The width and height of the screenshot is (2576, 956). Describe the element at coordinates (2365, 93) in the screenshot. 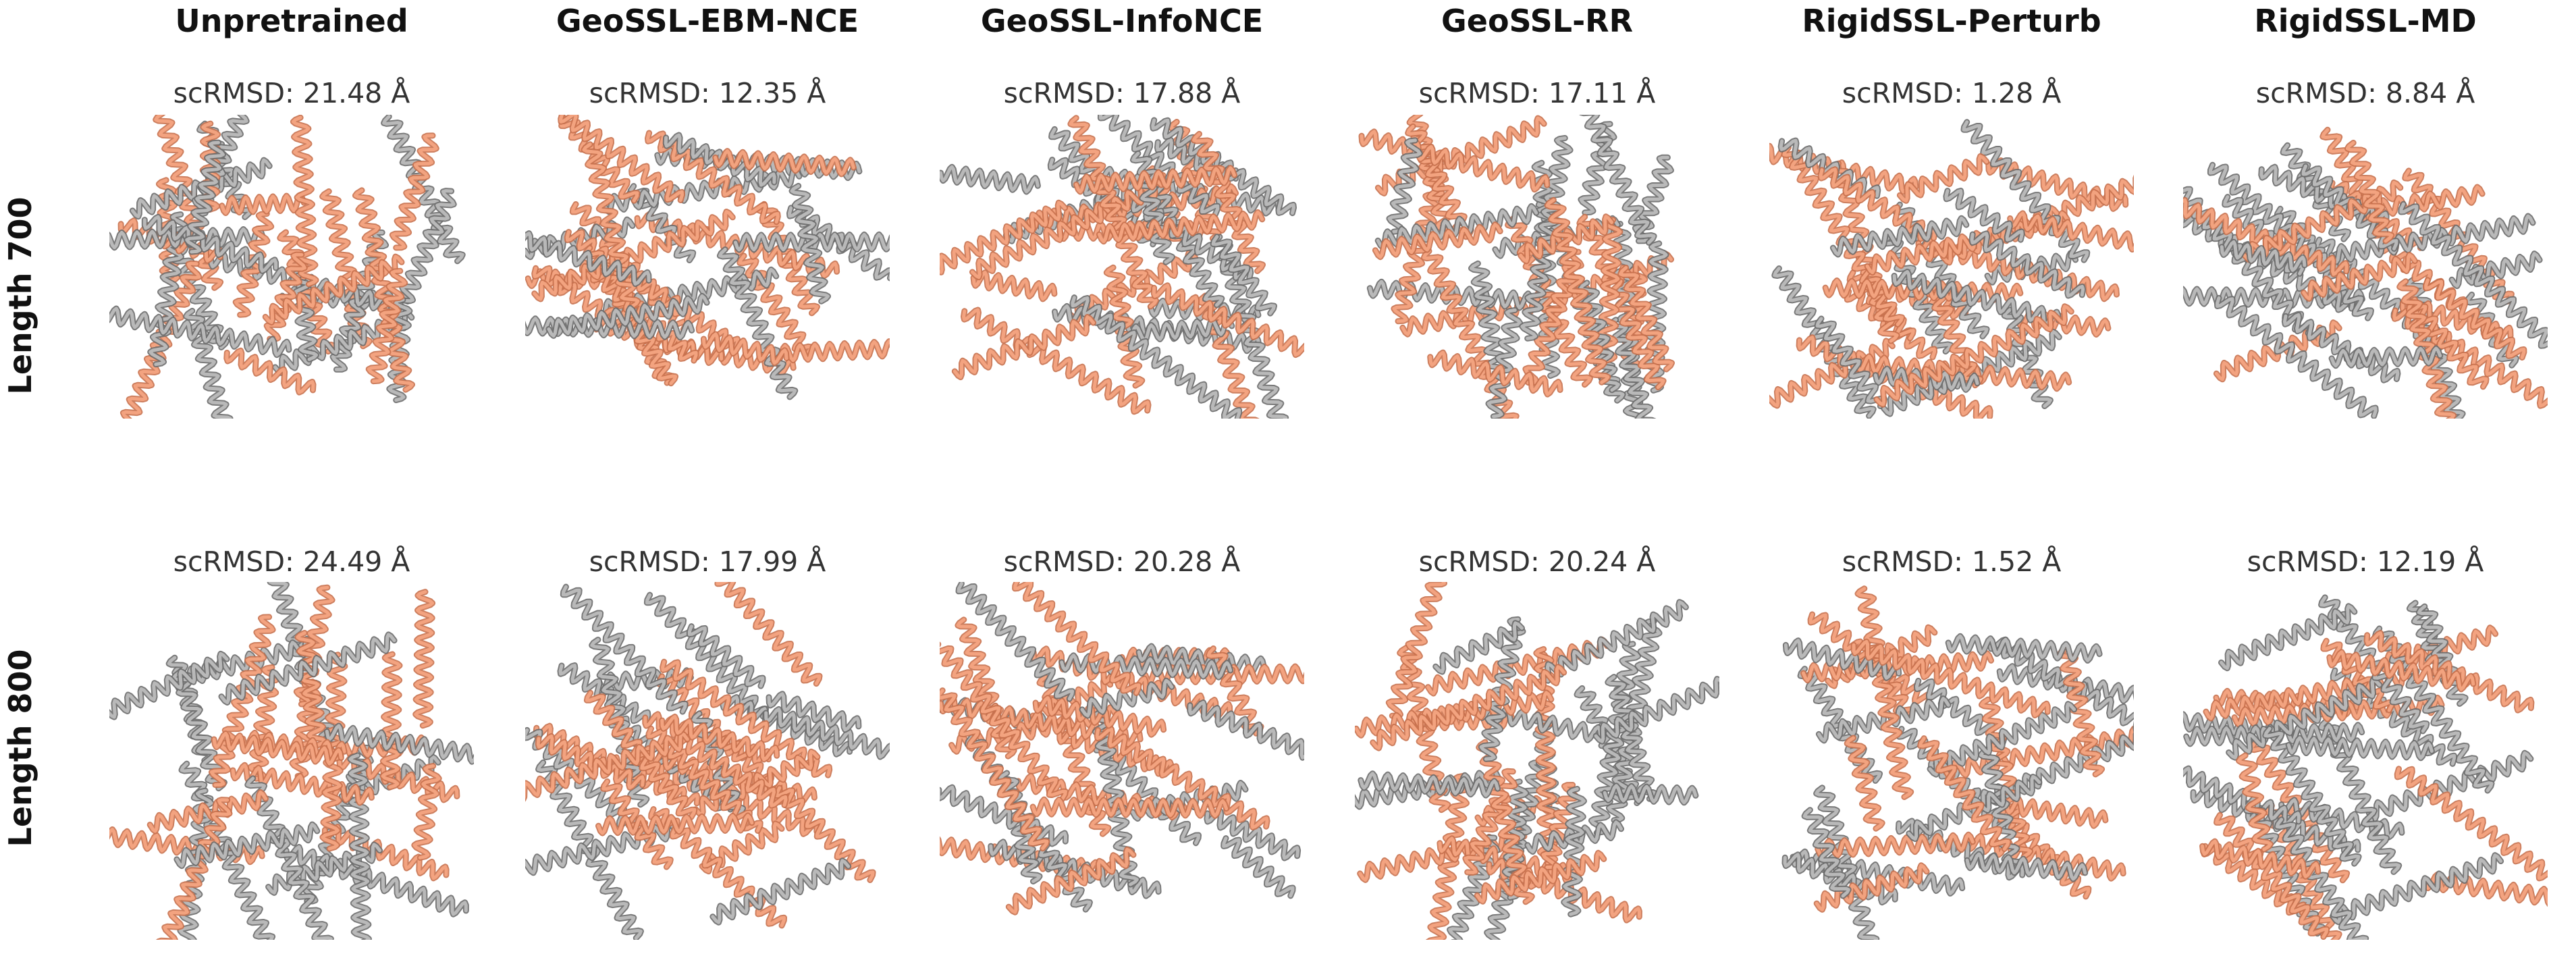

I see `score-label: scRMSD: 8.84 Å` at that location.